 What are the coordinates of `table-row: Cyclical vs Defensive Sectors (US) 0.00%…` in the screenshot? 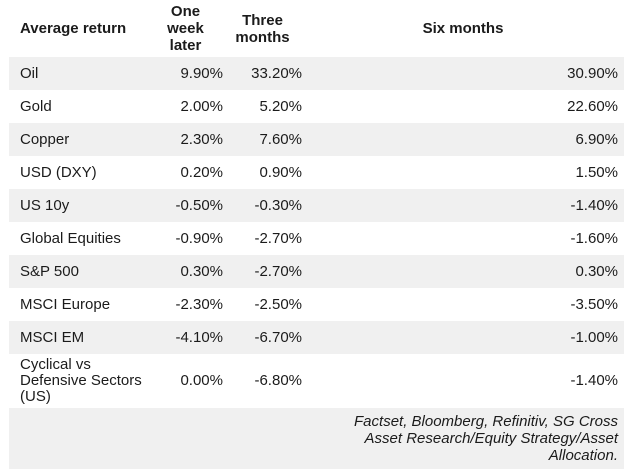 It's located at (316, 381).